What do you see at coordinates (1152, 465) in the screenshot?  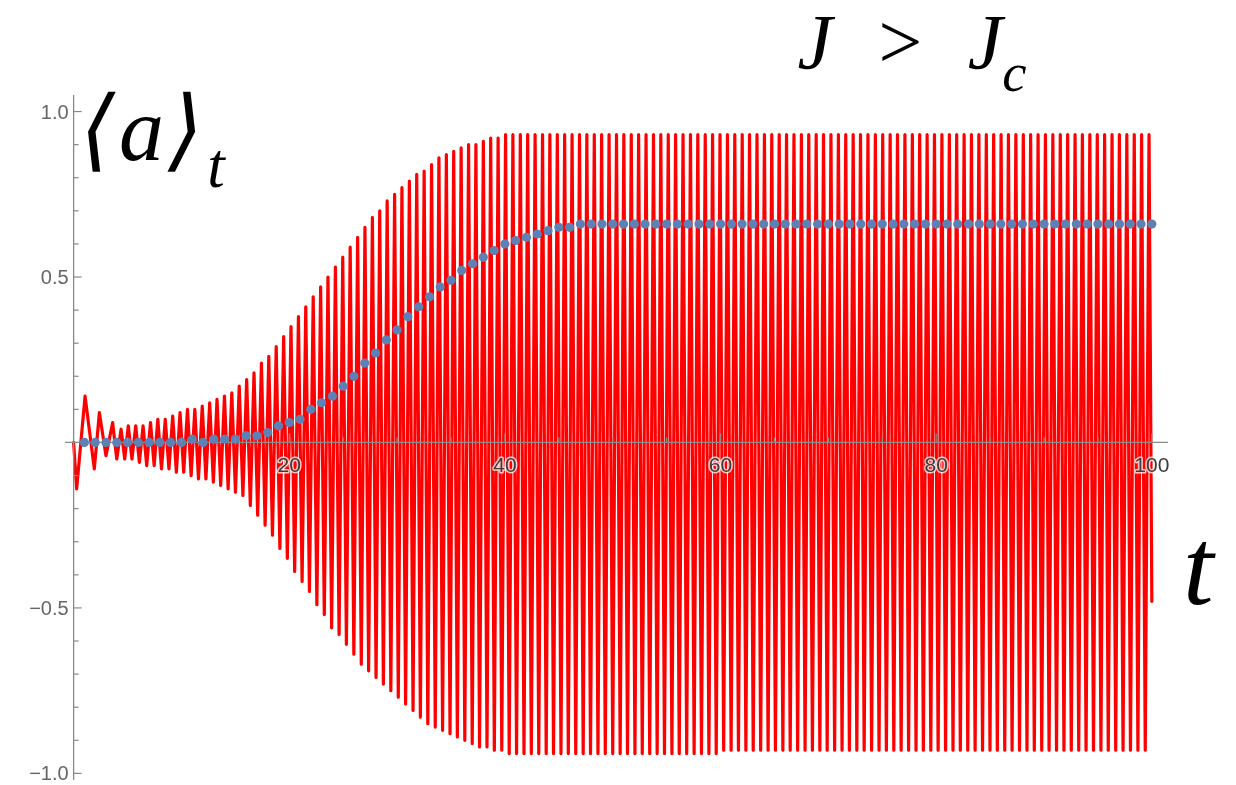 I see `x-tick-label: 100` at bounding box center [1152, 465].